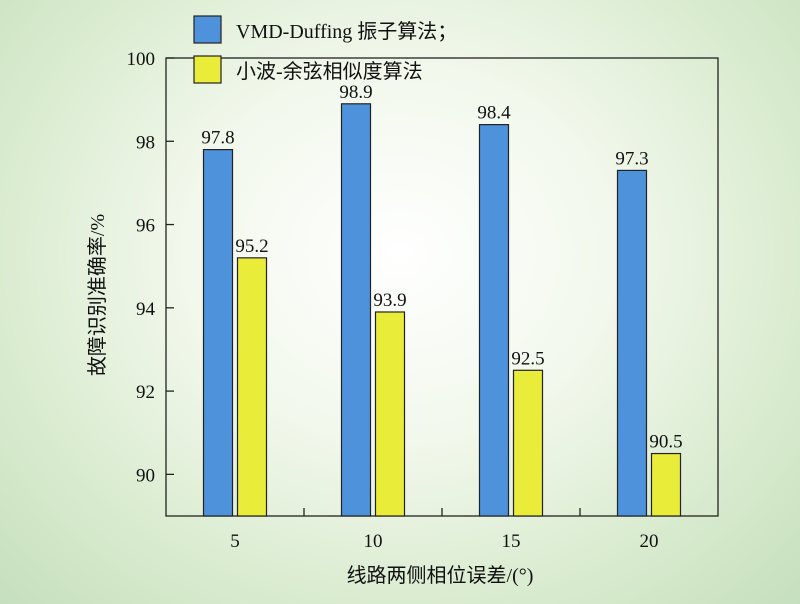 Image resolution: width=800 pixels, height=604 pixels. I want to click on data-label-series-2: 95.2, so click(251, 246).